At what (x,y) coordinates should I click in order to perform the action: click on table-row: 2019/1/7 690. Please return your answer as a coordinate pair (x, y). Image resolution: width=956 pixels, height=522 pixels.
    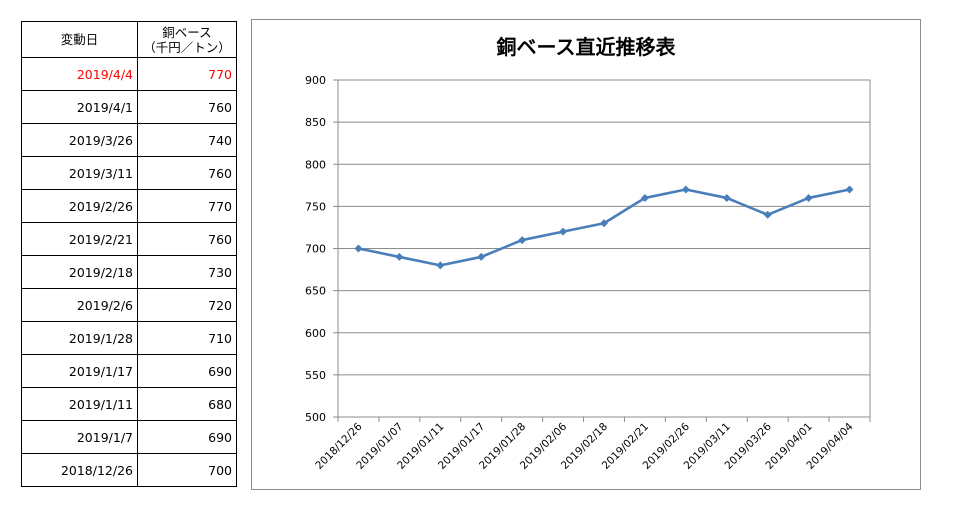
    Looking at the image, I should click on (129, 437).